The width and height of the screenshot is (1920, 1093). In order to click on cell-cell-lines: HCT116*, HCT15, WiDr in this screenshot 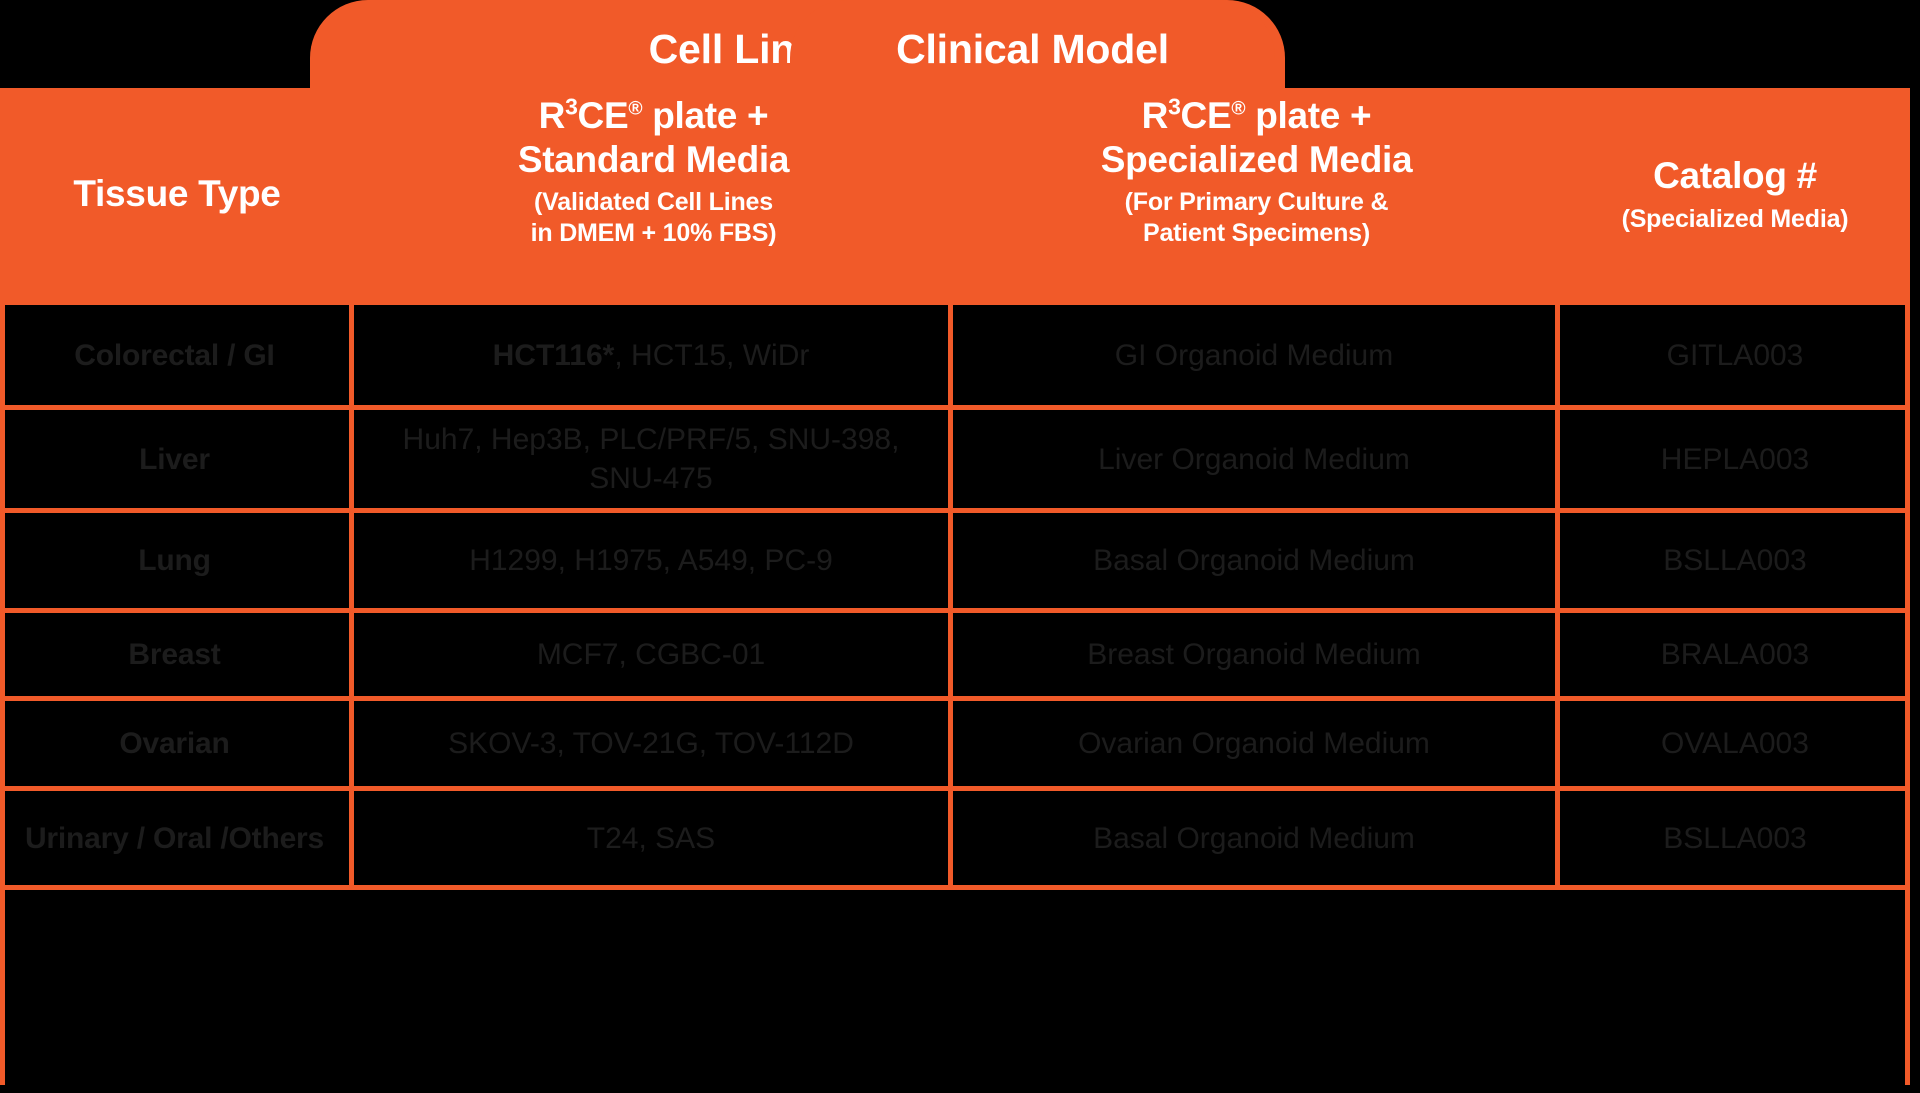, I will do `click(653, 355)`.